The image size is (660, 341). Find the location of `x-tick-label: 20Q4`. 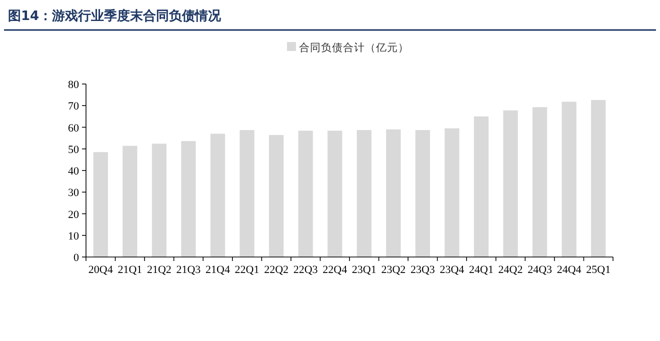

x-tick-label: 20Q4 is located at coordinates (101, 270).